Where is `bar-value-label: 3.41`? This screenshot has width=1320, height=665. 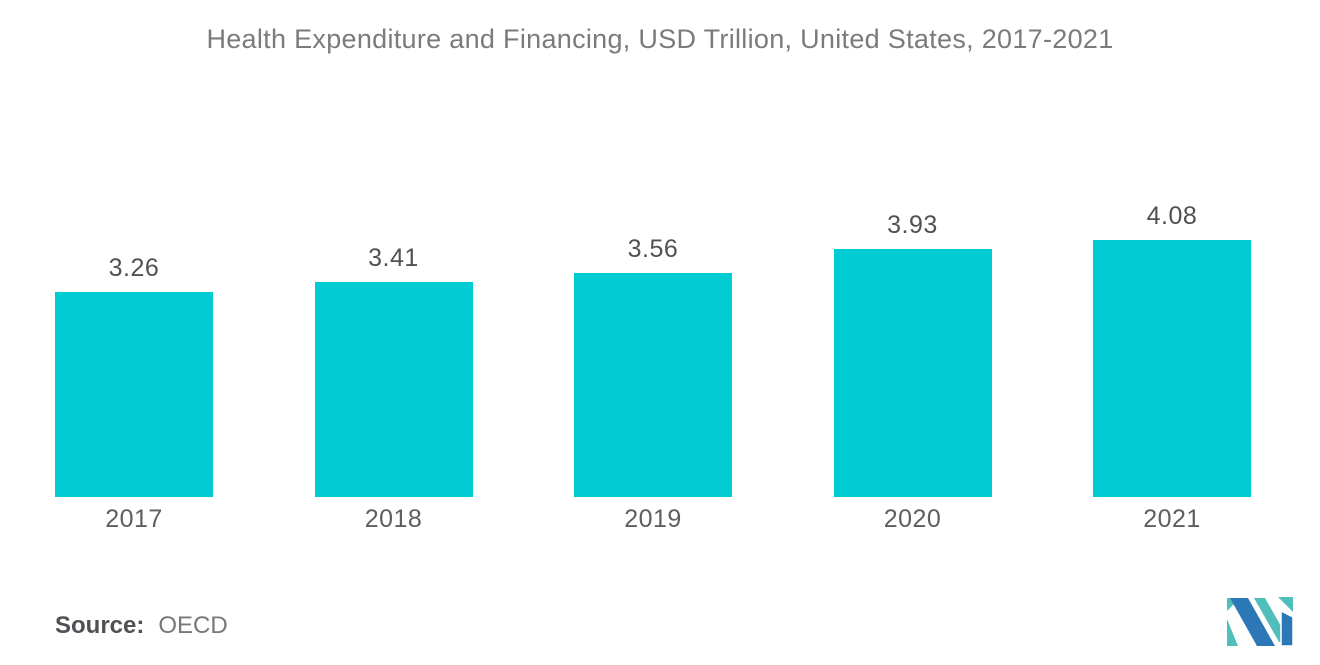
bar-value-label: 3.41 is located at coordinates (393, 258).